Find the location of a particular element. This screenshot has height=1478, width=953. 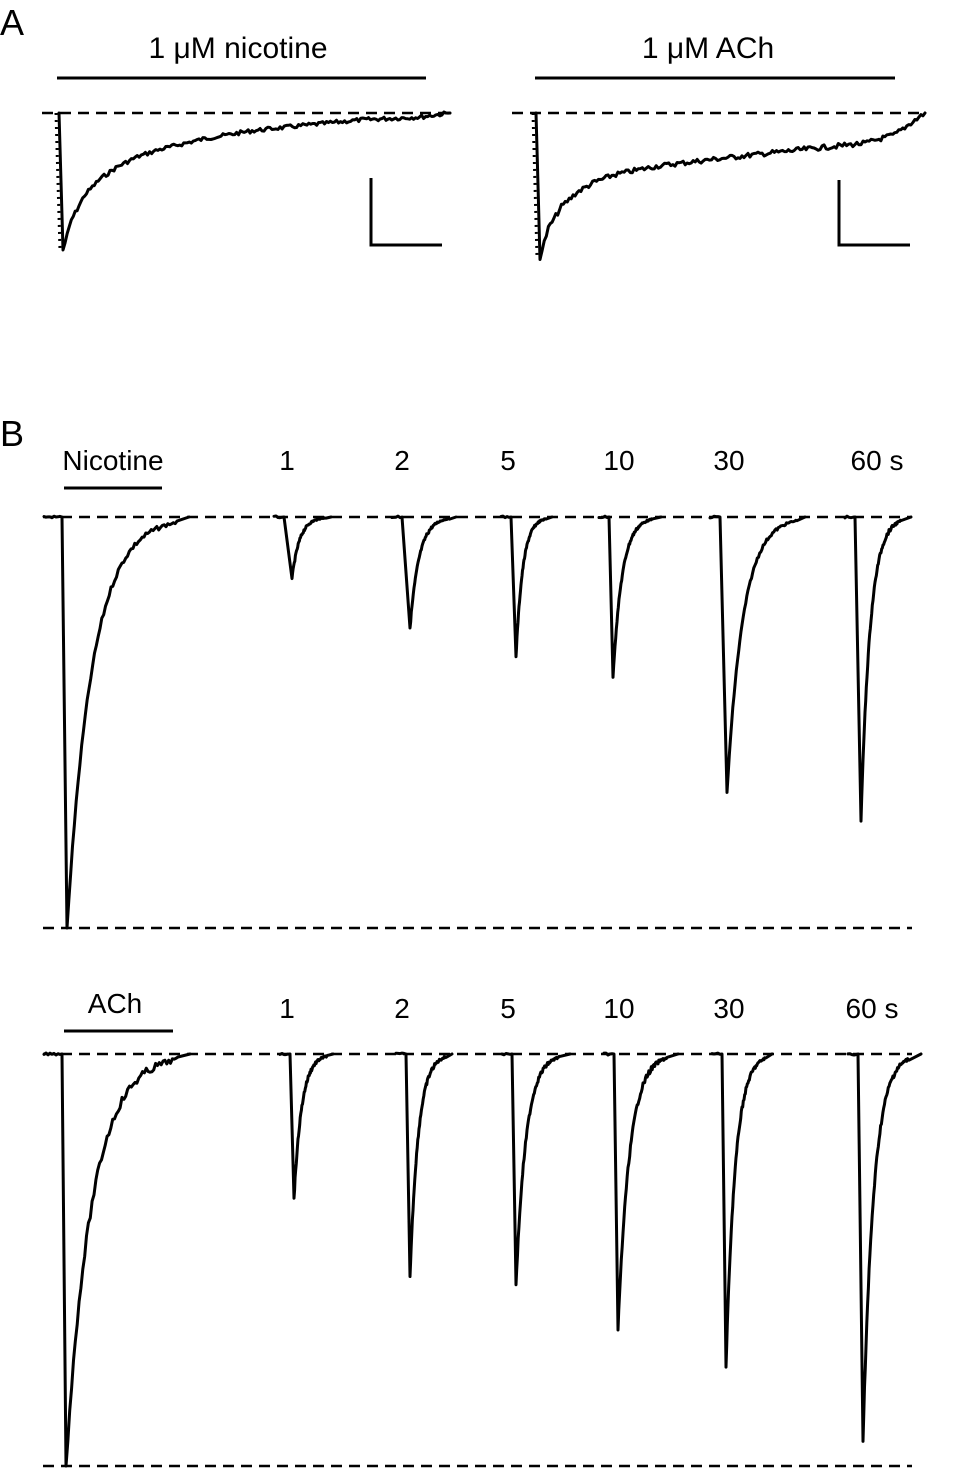

ach-interval-label: 60 s is located at coordinates (872, 1008).